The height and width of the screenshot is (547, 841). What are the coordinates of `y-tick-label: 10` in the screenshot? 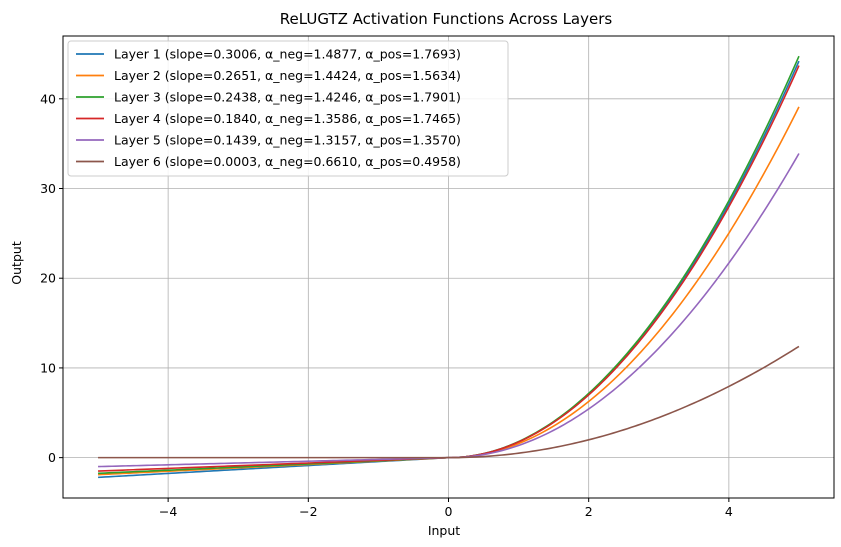 It's located at (48, 367).